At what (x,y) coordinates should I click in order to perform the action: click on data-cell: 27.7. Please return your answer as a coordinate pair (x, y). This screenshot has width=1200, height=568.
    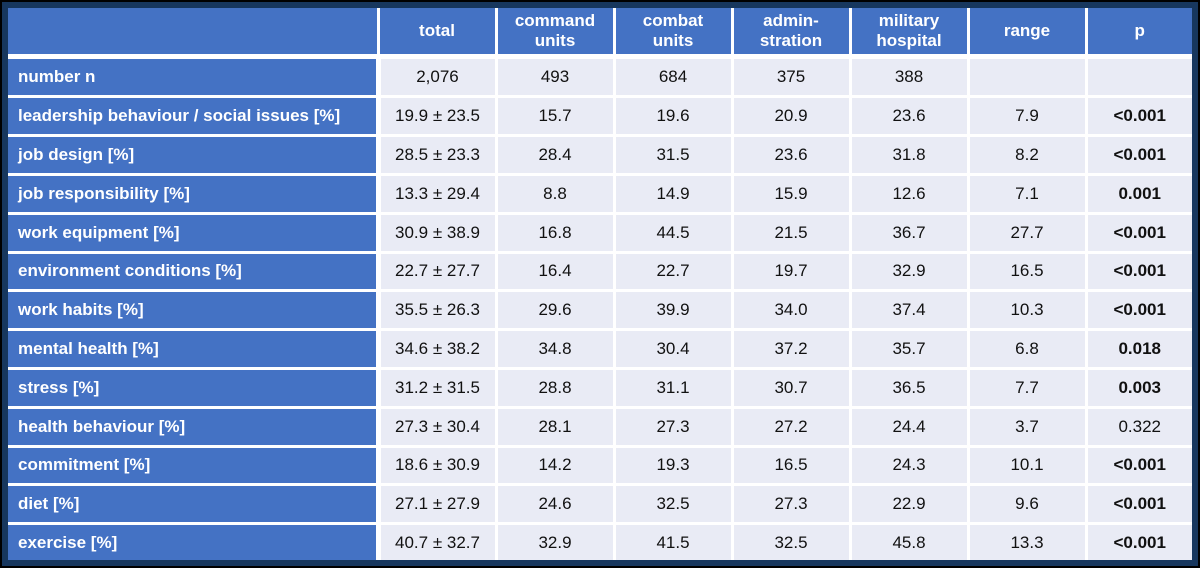
    Looking at the image, I should click on (1028, 233).